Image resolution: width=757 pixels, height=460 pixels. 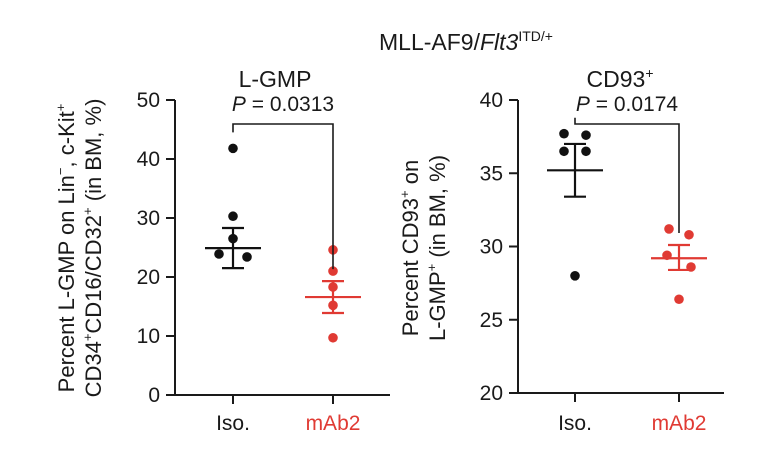 What do you see at coordinates (499, 42) in the screenshot?
I see `figure-title-italic: Flt3` at bounding box center [499, 42].